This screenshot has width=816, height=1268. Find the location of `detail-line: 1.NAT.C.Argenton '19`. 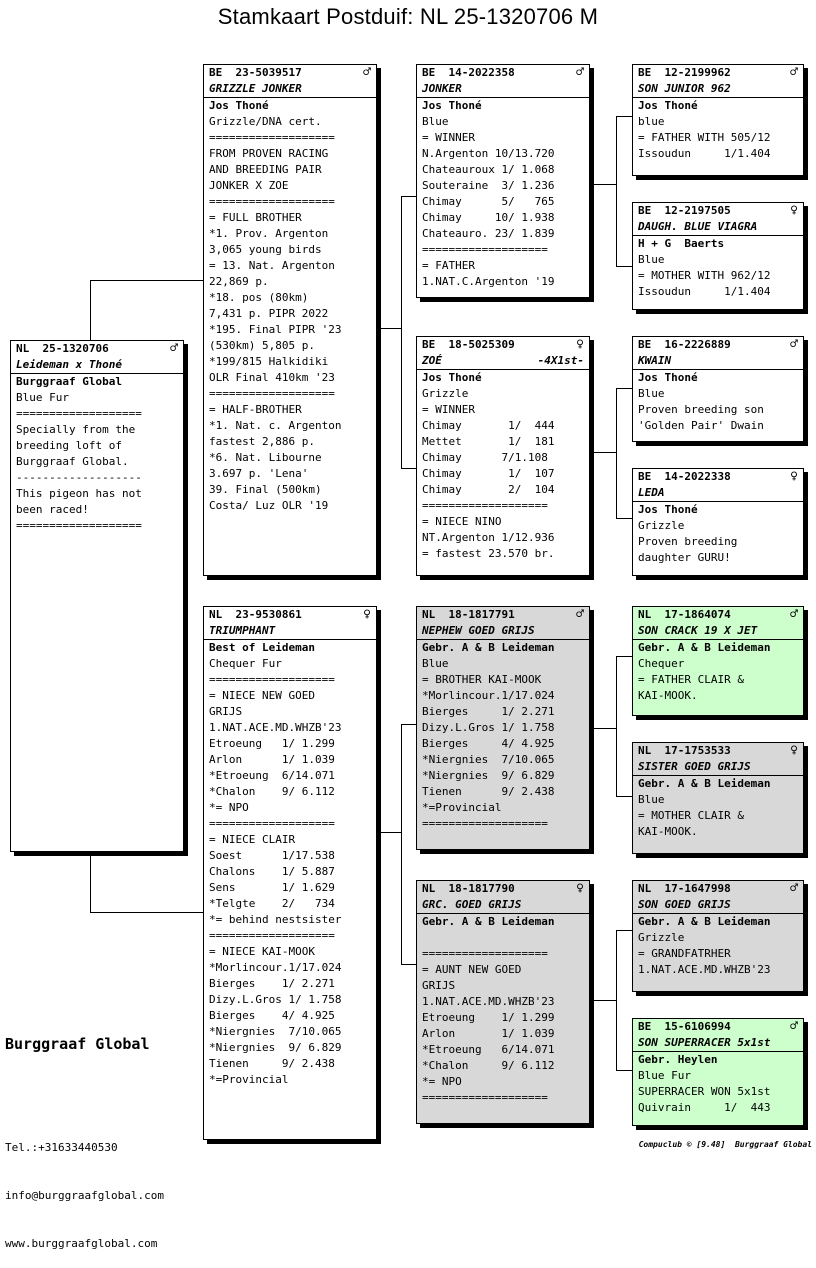

detail-line: 1.NAT.C.Argenton '19 is located at coordinates (488, 281).